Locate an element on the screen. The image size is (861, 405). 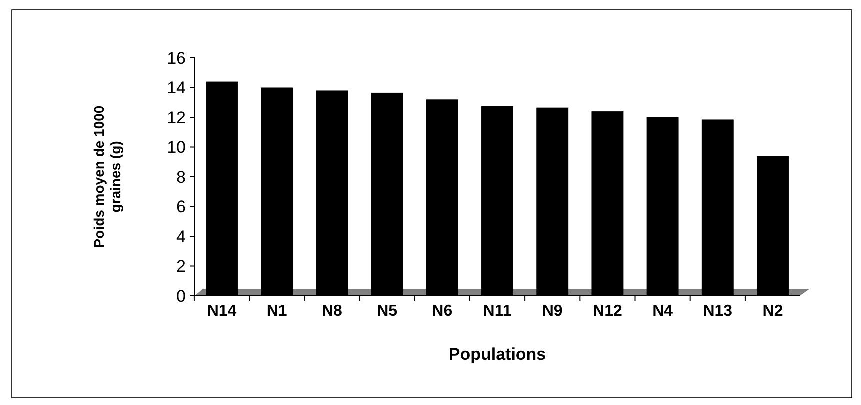
x-tick-label: N12 is located at coordinates (607, 311).